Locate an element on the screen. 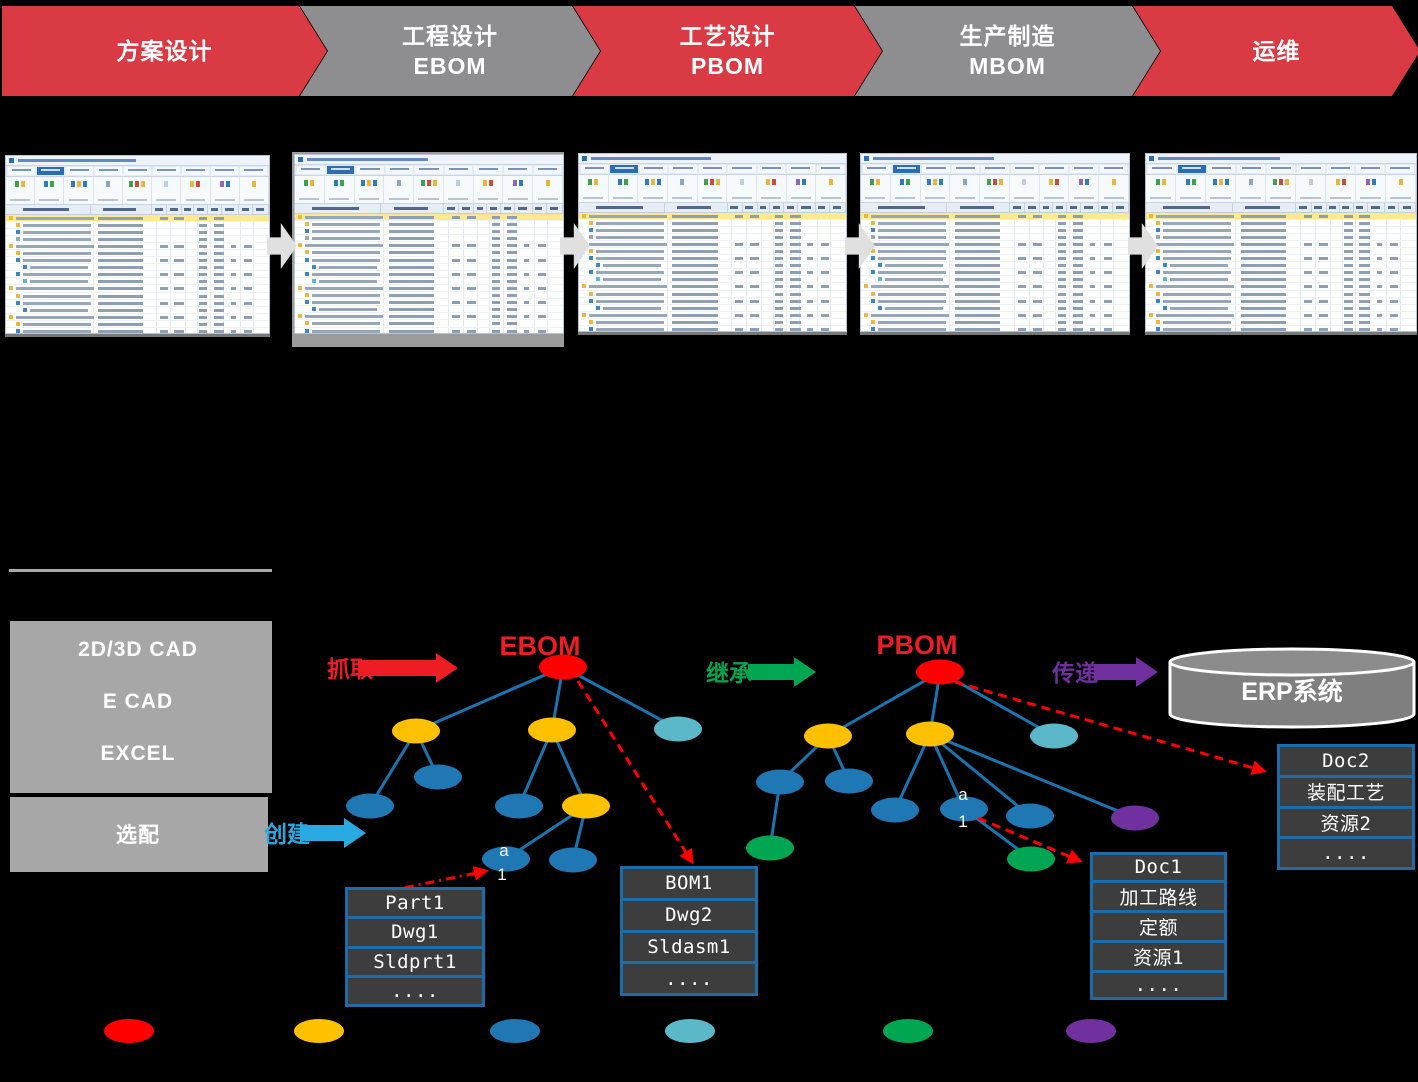 This screenshot has width=1418, height=1082. flow-arrow-label: 抓取 is located at coordinates (350, 669).